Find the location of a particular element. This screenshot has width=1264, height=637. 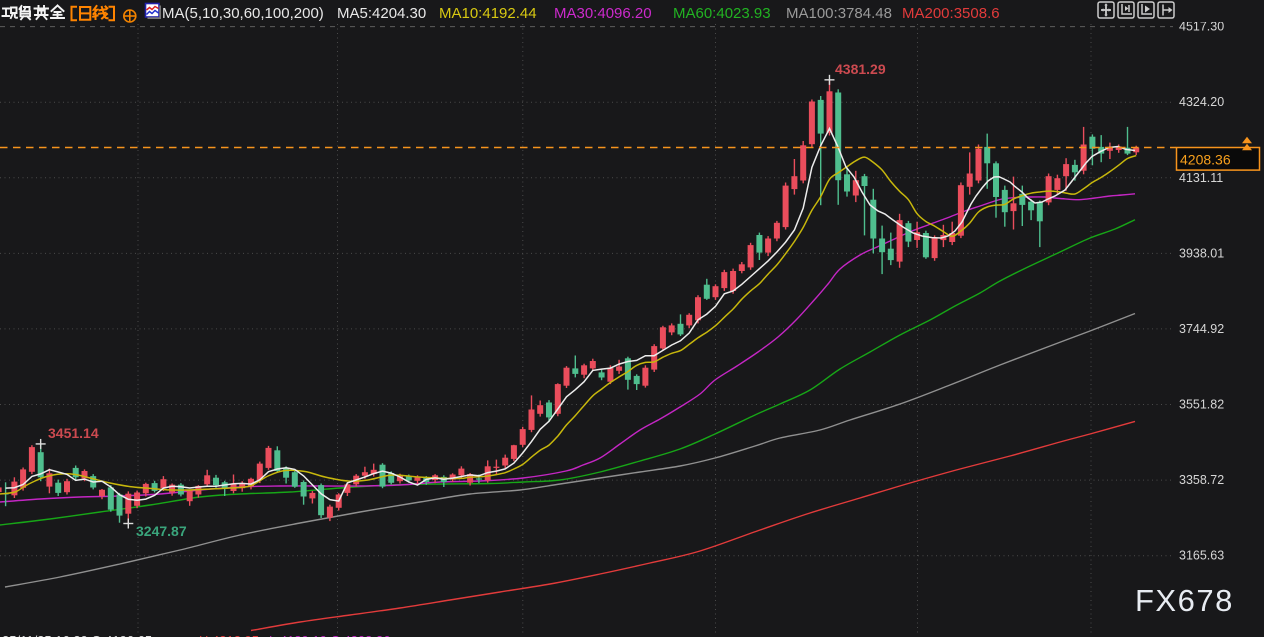

svg-text: 25/11/25 16:30 O:4196.65 is located at coordinates (77, 635).